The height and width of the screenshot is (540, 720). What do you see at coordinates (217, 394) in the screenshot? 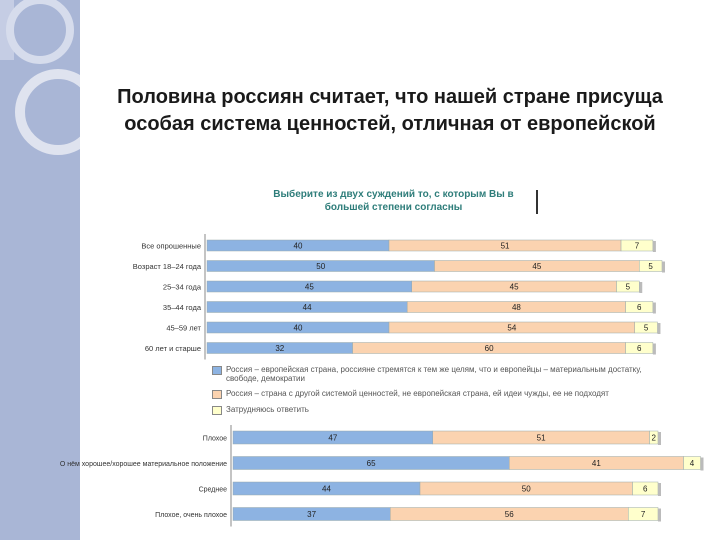
I see `legend-swatch-orange` at bounding box center [217, 394].